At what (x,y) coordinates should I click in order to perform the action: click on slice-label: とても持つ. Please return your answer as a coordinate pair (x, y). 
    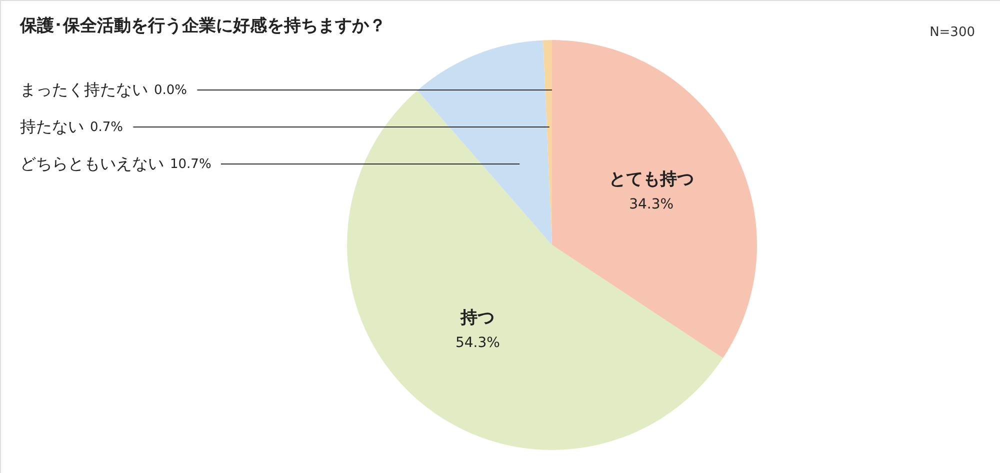
    Looking at the image, I should click on (651, 180).